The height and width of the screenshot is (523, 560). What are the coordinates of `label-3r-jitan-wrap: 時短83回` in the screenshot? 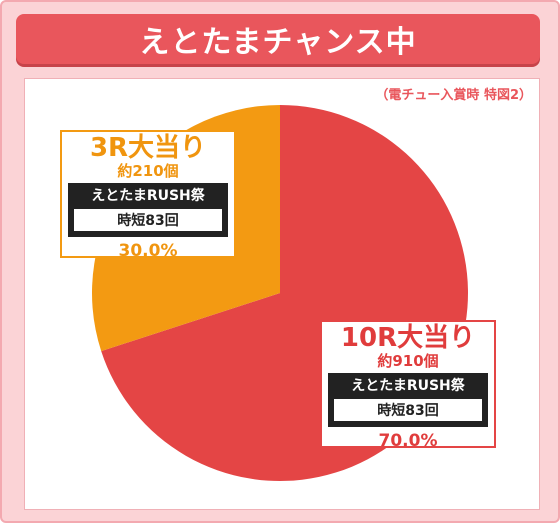 It's located at (148, 222).